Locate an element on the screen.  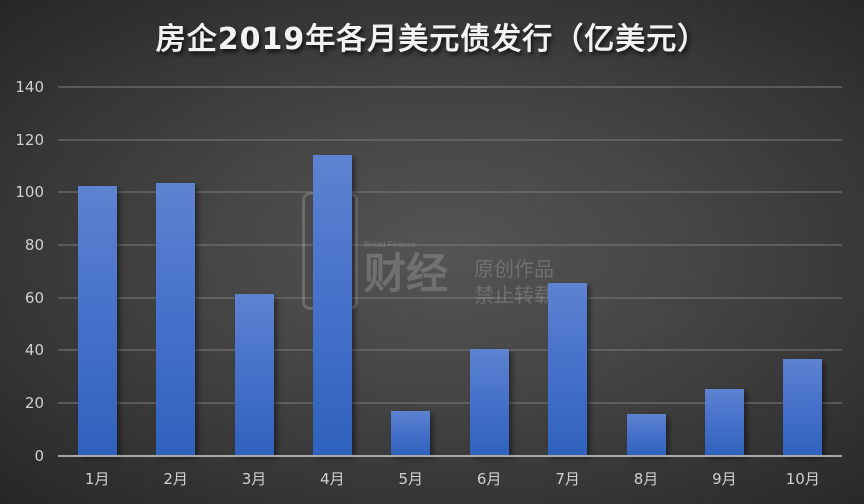
y-tick-label: 60 is located at coordinates (34, 297).